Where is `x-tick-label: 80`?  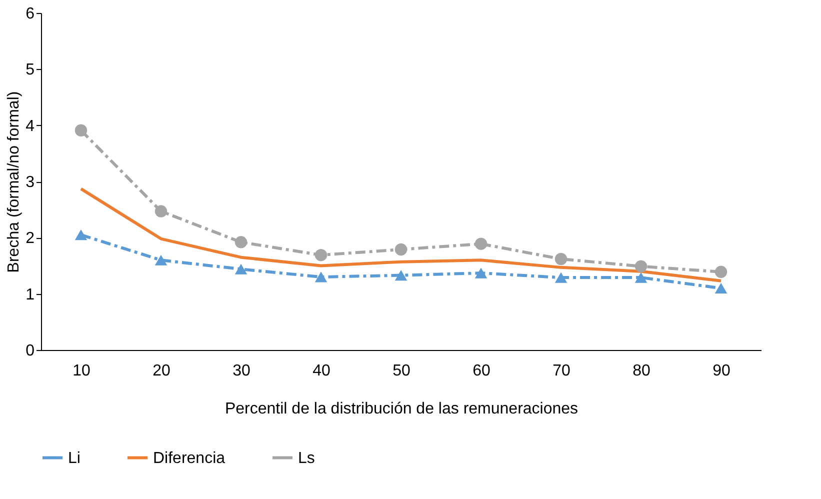 x-tick-label: 80 is located at coordinates (641, 371).